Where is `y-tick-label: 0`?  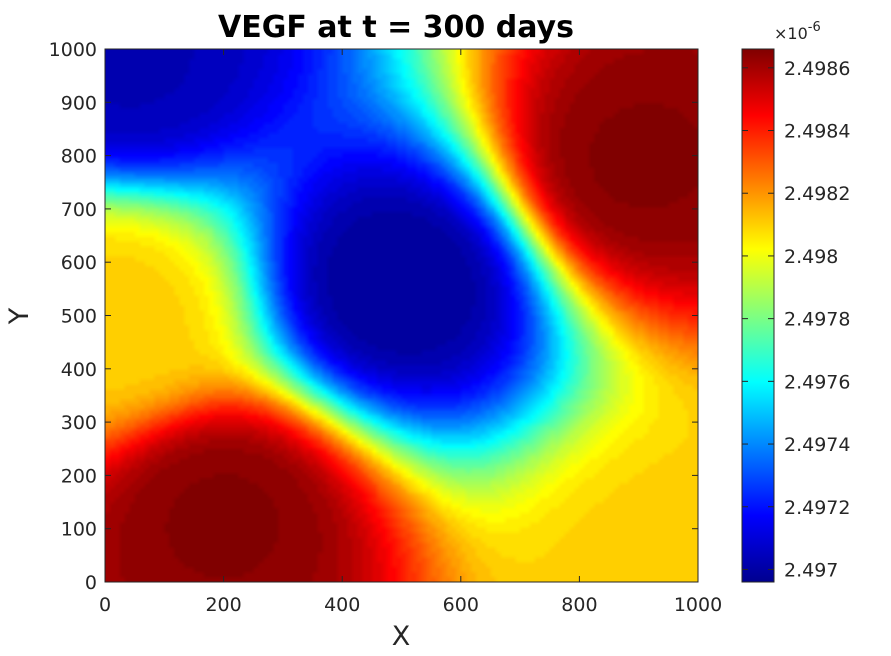
y-tick-label: 0 is located at coordinates (91, 583).